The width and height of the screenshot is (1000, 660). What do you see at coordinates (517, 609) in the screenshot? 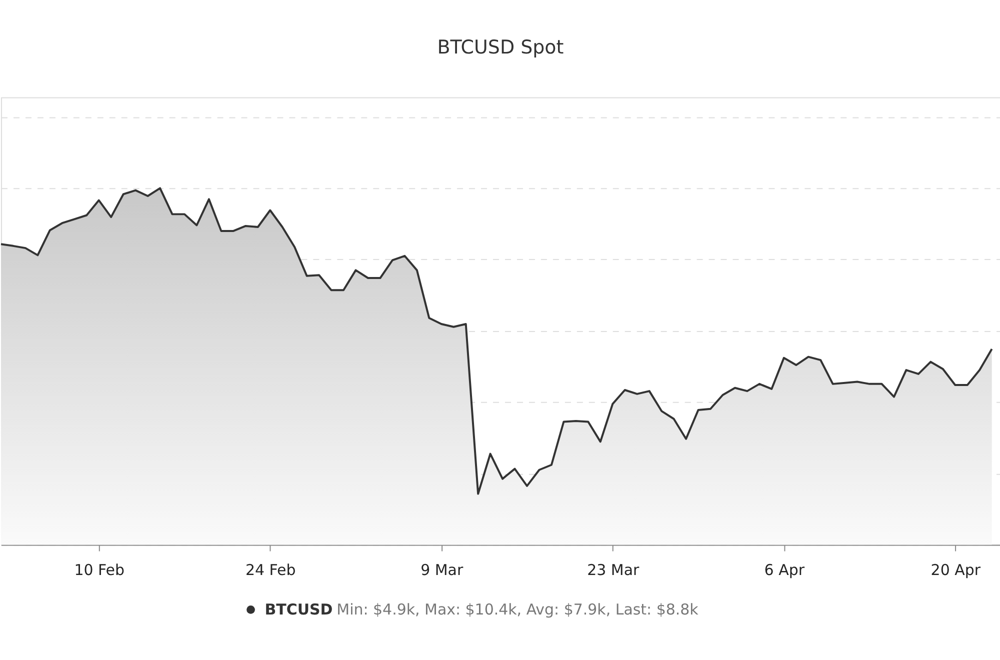
I see `text: Min: $4.9k, Max: $10.4k, Avg: $7.9k, Last: $8.8k` at bounding box center [517, 609].